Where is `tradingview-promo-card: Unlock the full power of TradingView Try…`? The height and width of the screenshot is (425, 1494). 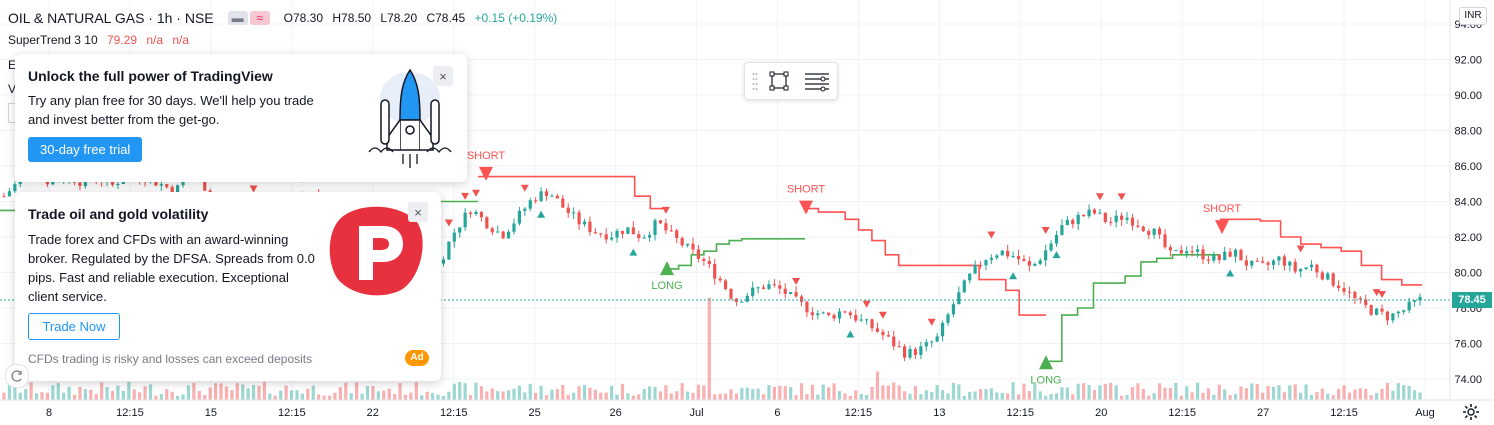
tradingview-promo-card: Unlock the full power of TradingView Try… is located at coordinates (241, 118).